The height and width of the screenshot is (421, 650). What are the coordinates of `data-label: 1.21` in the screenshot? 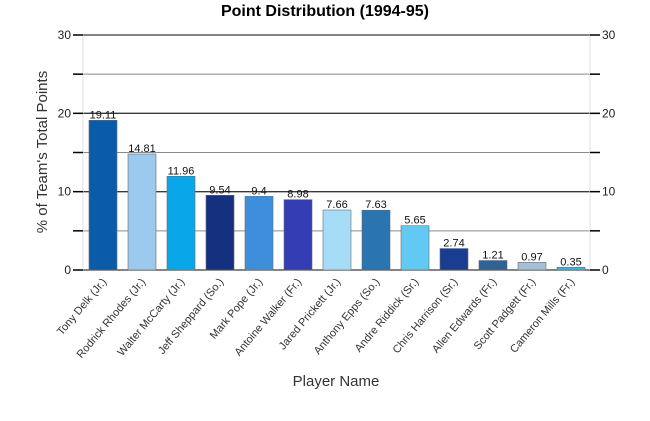 It's located at (492, 256).